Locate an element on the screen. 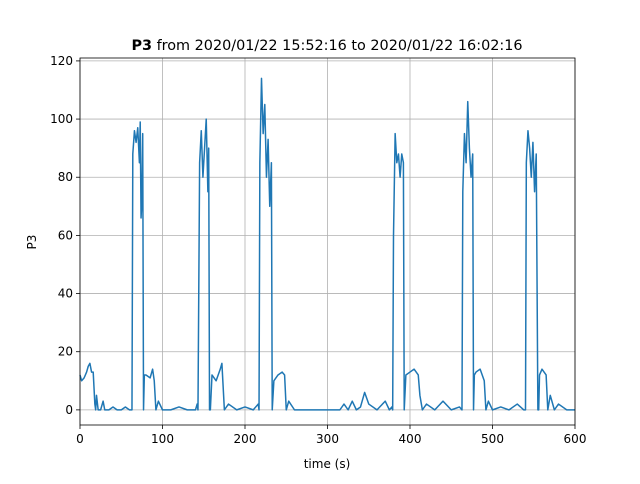  x-tick-label: 500 is located at coordinates (492, 439).